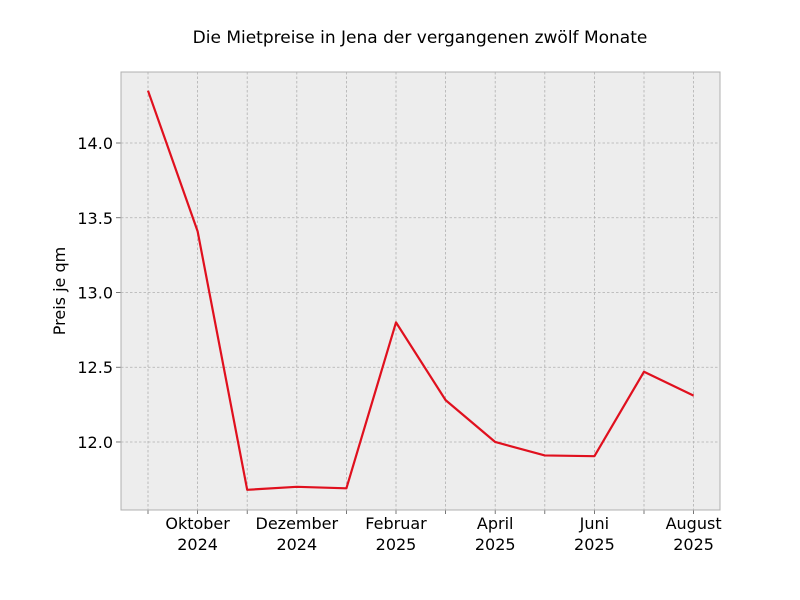 The height and width of the screenshot is (600, 800). Describe the element at coordinates (95, 143) in the screenshot. I see `y-tick-label: 14.0` at that location.